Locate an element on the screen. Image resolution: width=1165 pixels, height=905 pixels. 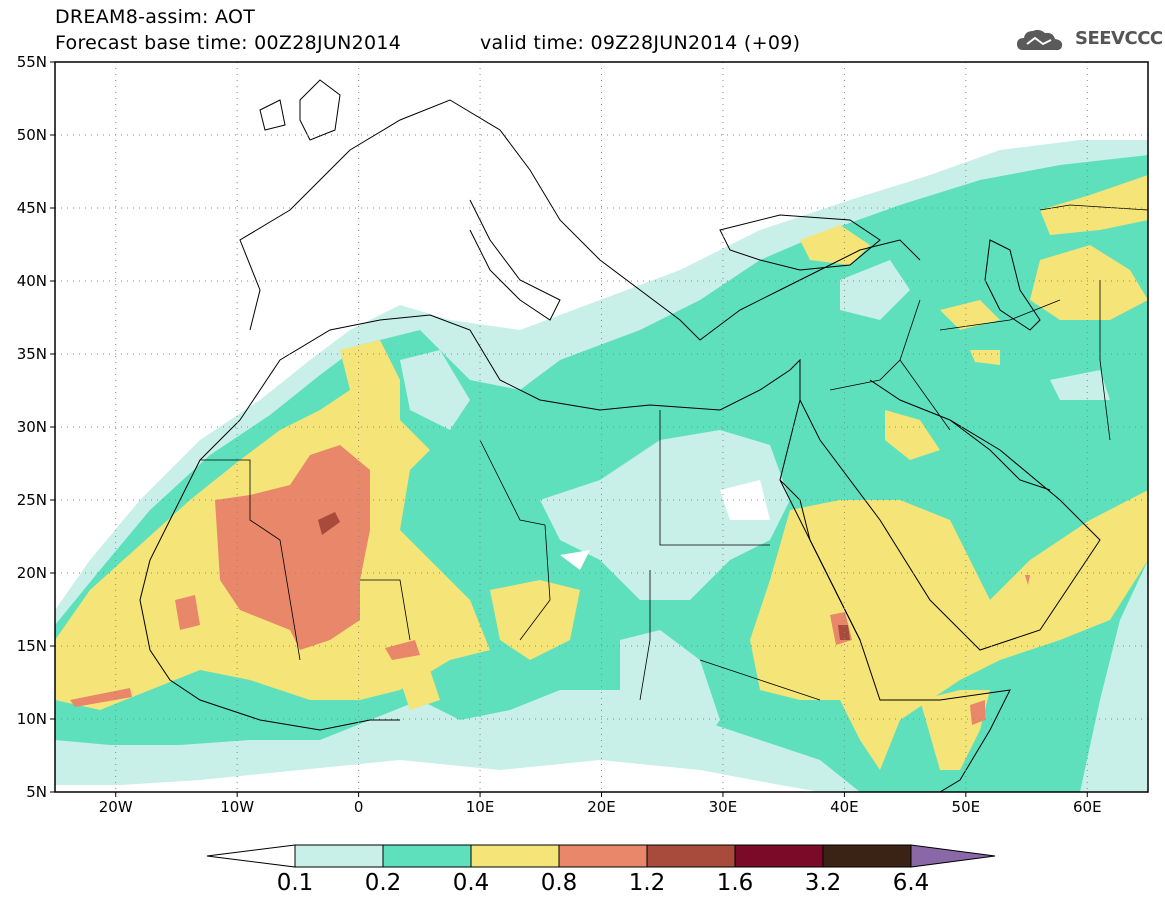
persian-gulf is located at coordinates (1000, 455).